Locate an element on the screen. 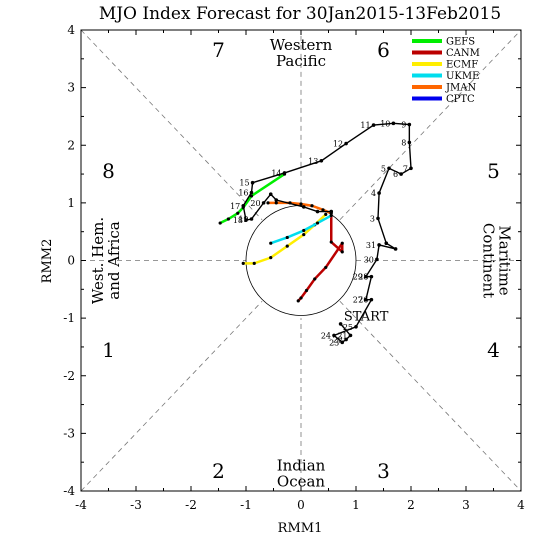 This screenshot has width=547, height=552. region-label-west-hem-africa: West. Hem.and Africa is located at coordinates (106, 260).